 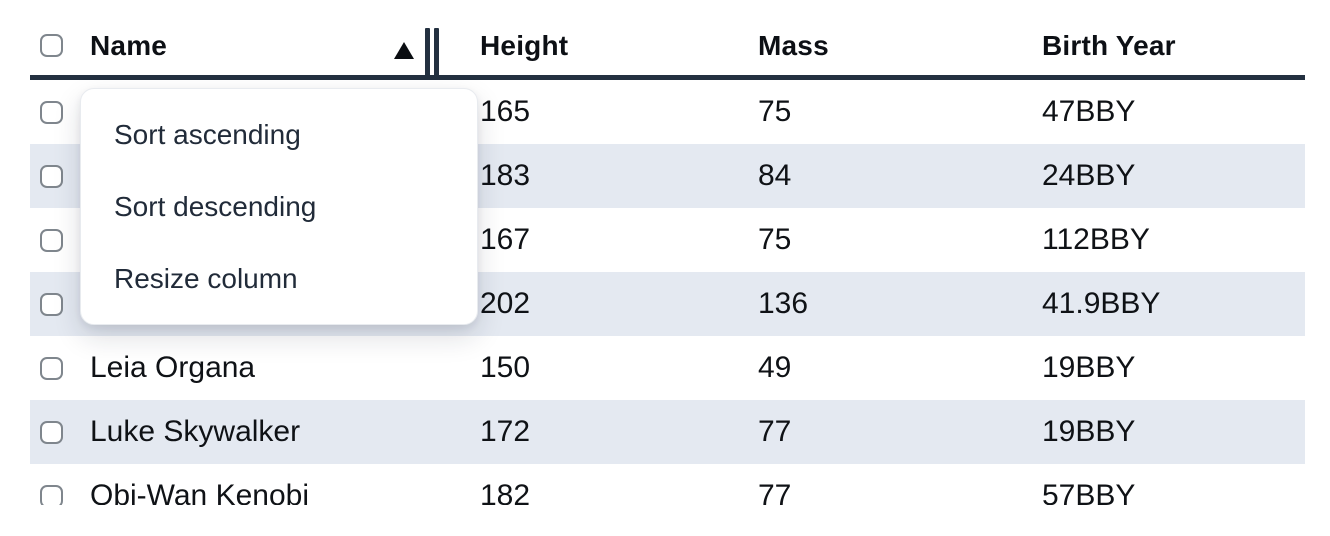 What do you see at coordinates (619, 112) in the screenshot?
I see `cell-height: 165` at bounding box center [619, 112].